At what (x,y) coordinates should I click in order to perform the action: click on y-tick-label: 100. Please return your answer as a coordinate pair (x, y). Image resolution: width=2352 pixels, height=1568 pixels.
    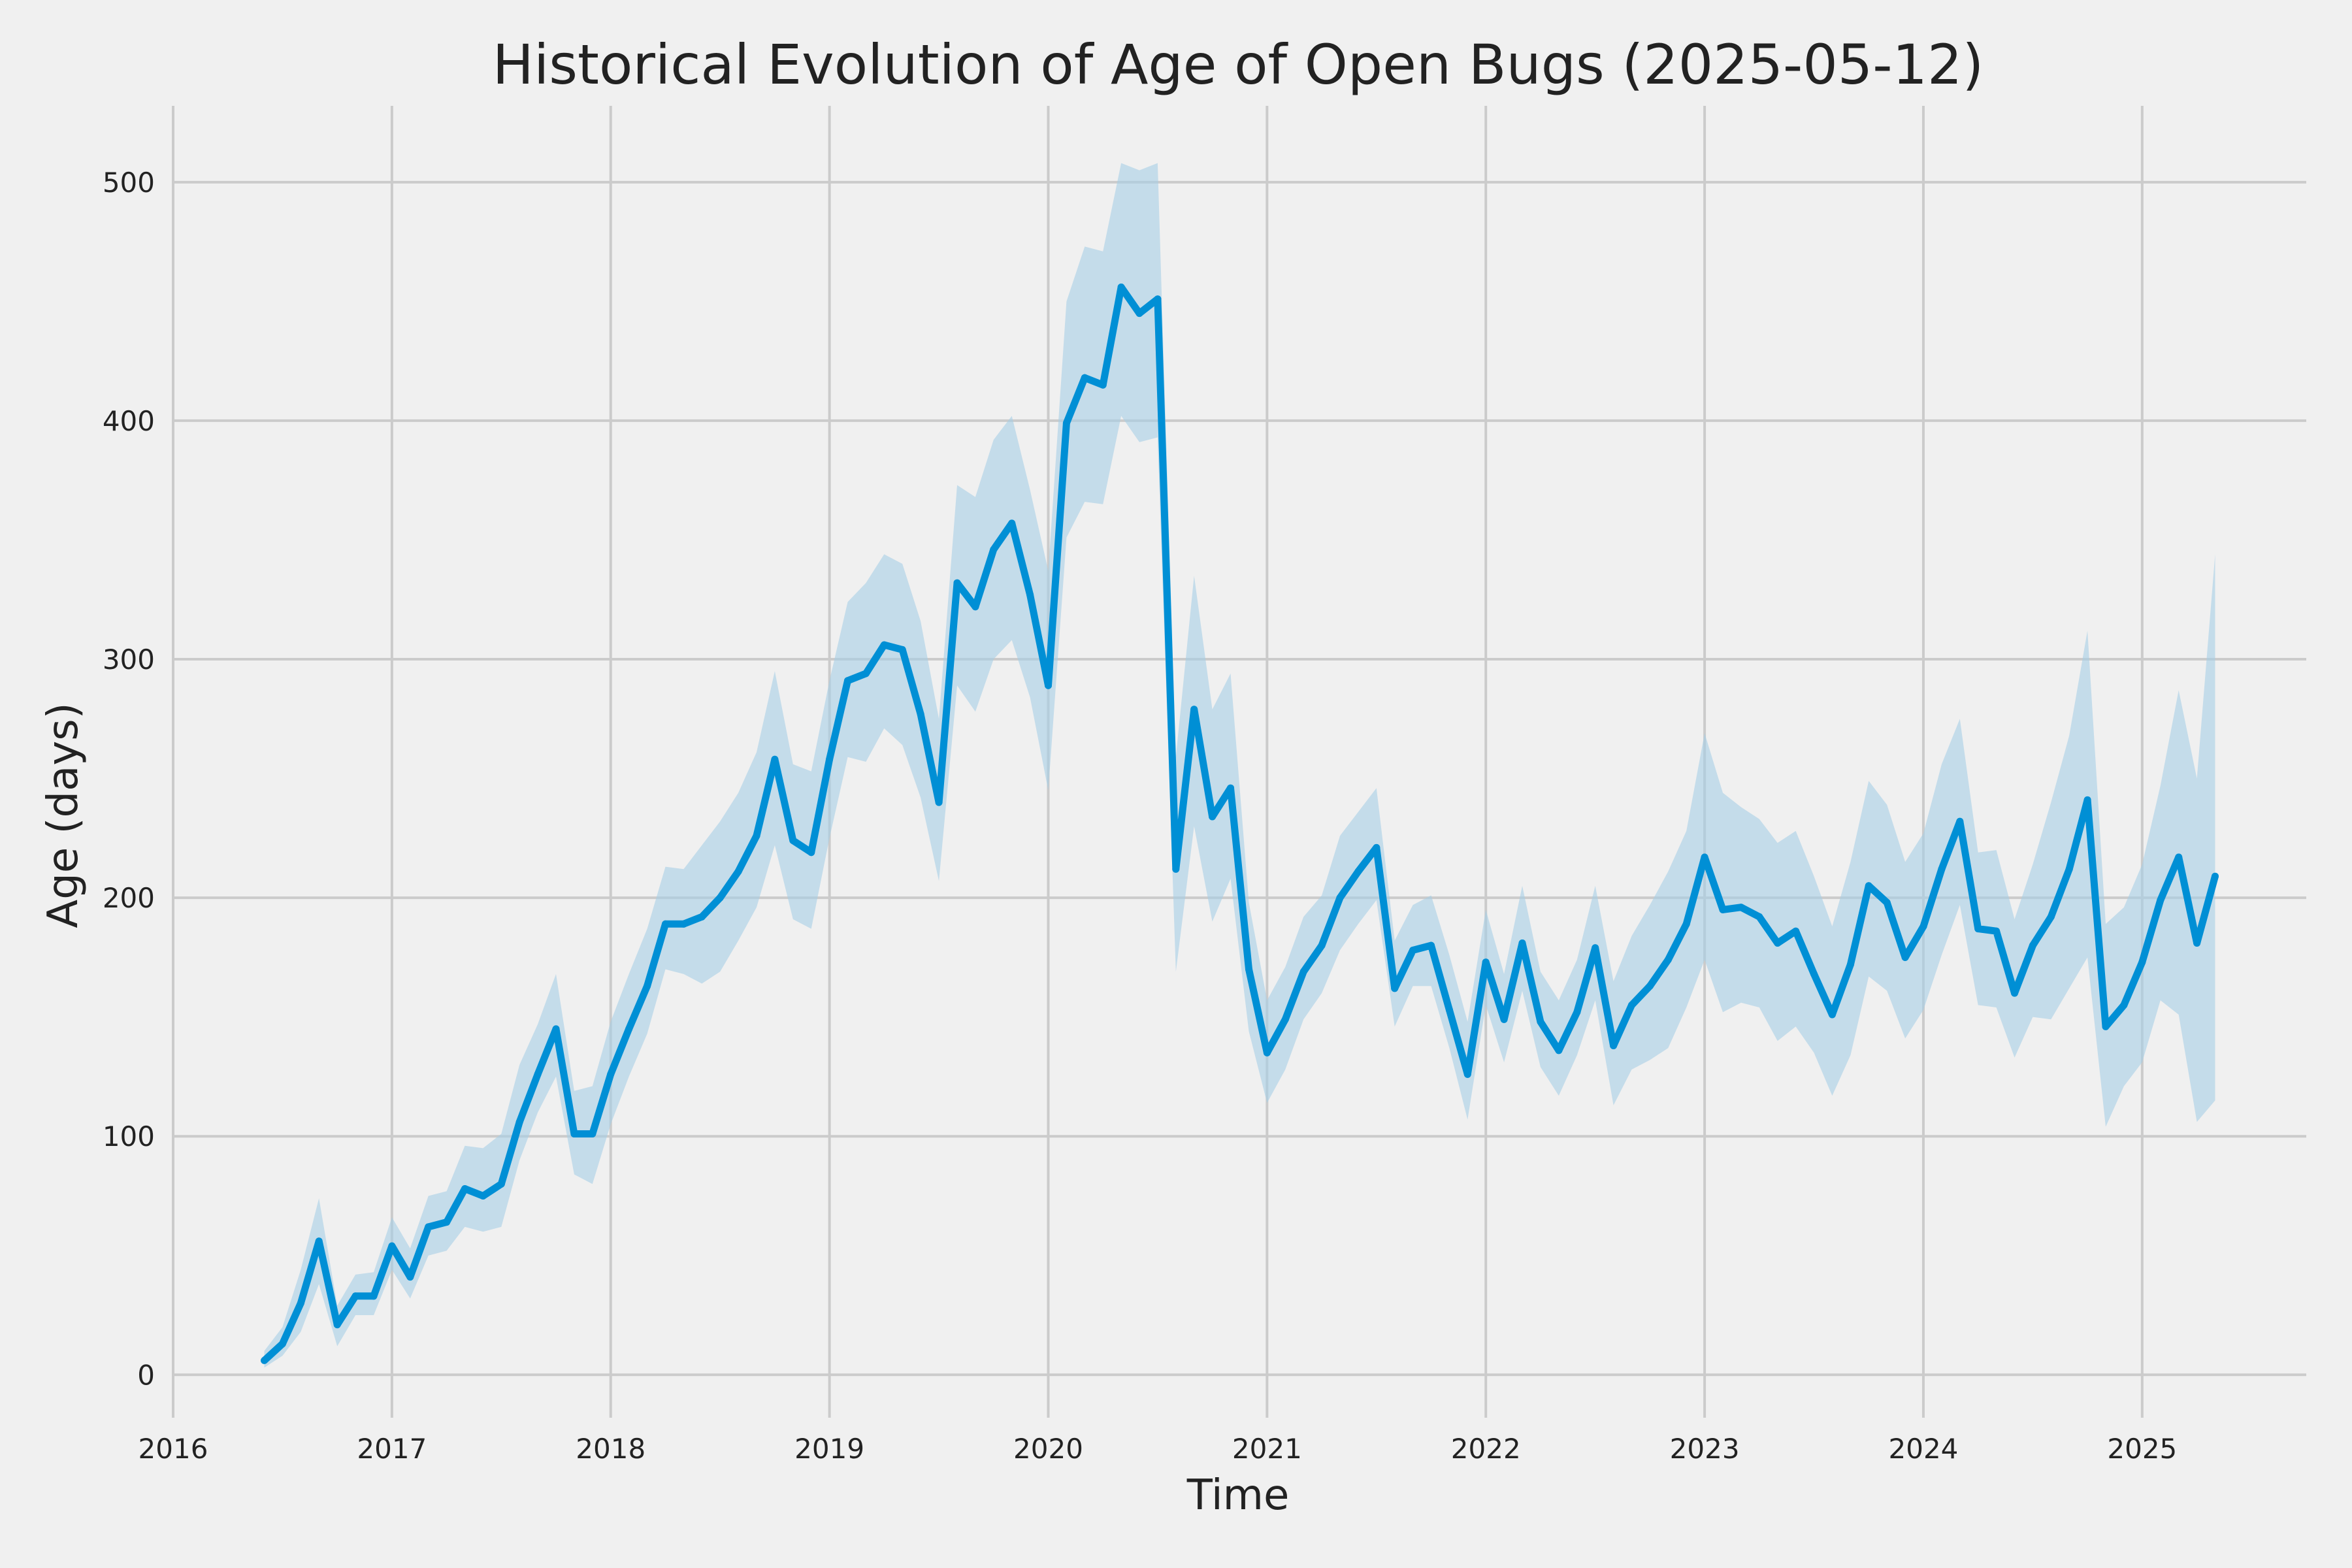
    Looking at the image, I should click on (129, 1136).